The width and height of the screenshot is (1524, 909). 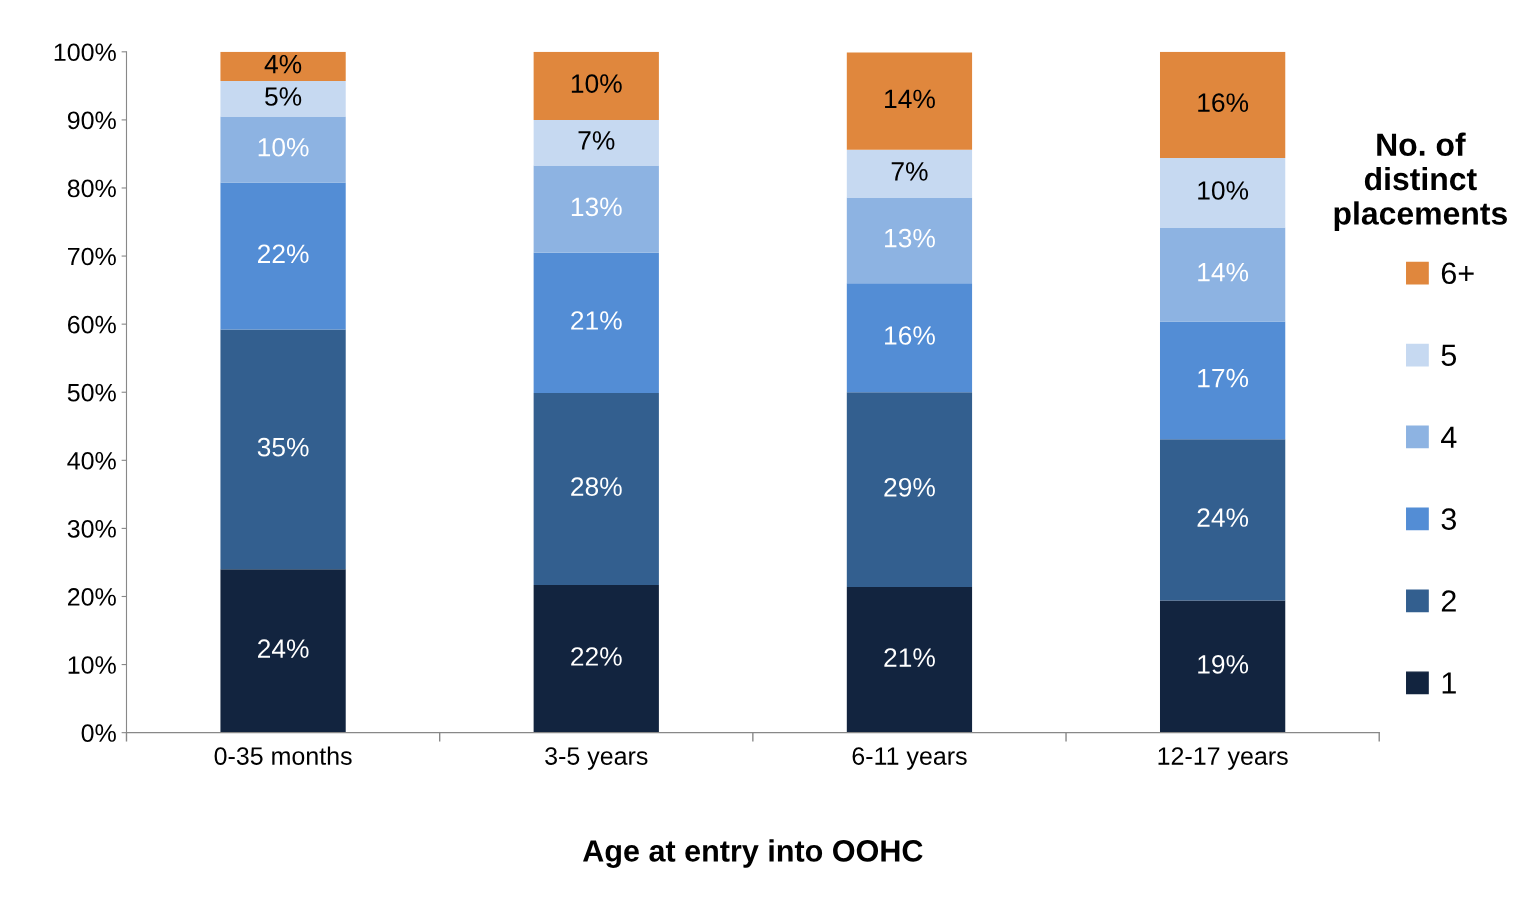 What do you see at coordinates (1449, 683) in the screenshot?
I see `legend-label: 1` at bounding box center [1449, 683].